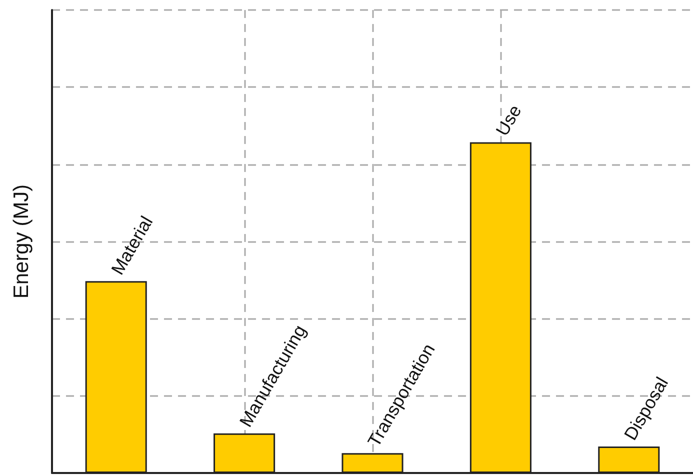 The height and width of the screenshot is (475, 693). I want to click on x-tick-label: Use, so click(509, 121).